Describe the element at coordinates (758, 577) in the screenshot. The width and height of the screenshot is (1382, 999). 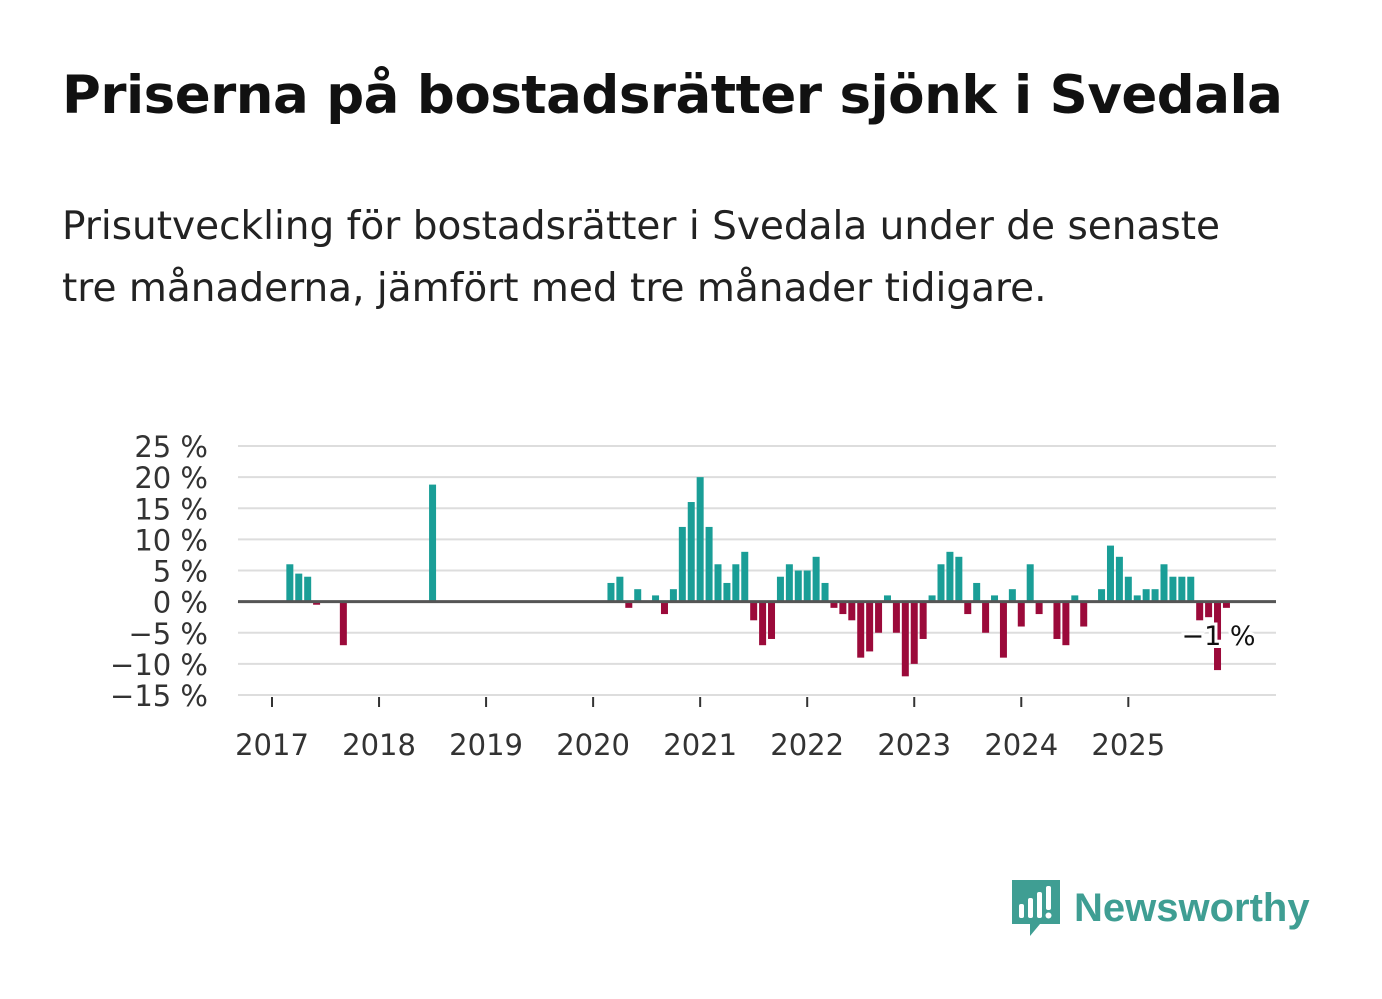
I see `bars` at that location.